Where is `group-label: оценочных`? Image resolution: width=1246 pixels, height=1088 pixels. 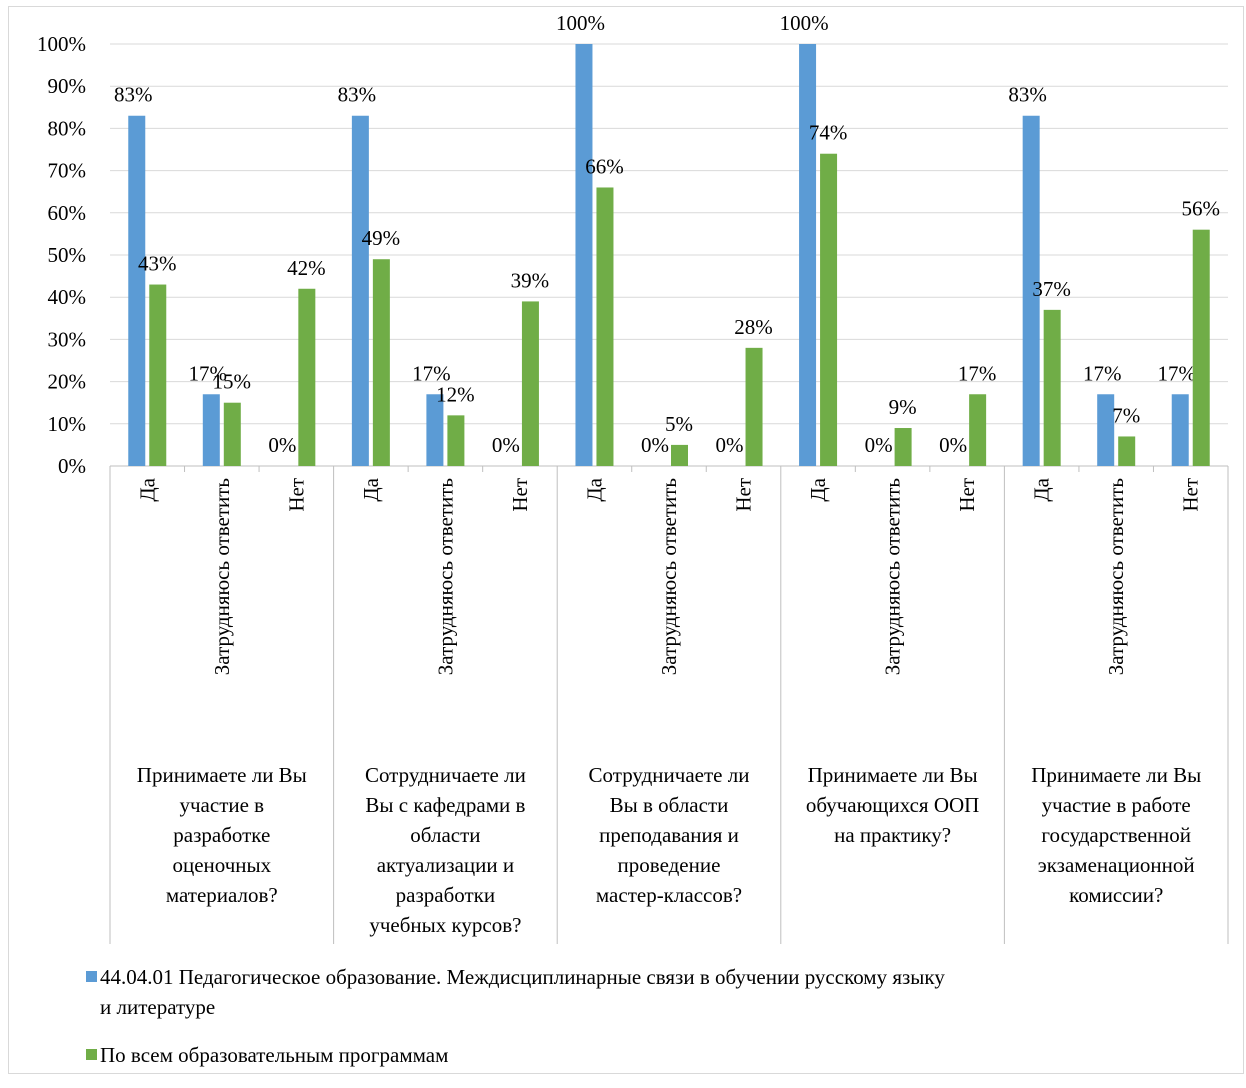
group-label: оценочных is located at coordinates (221, 865).